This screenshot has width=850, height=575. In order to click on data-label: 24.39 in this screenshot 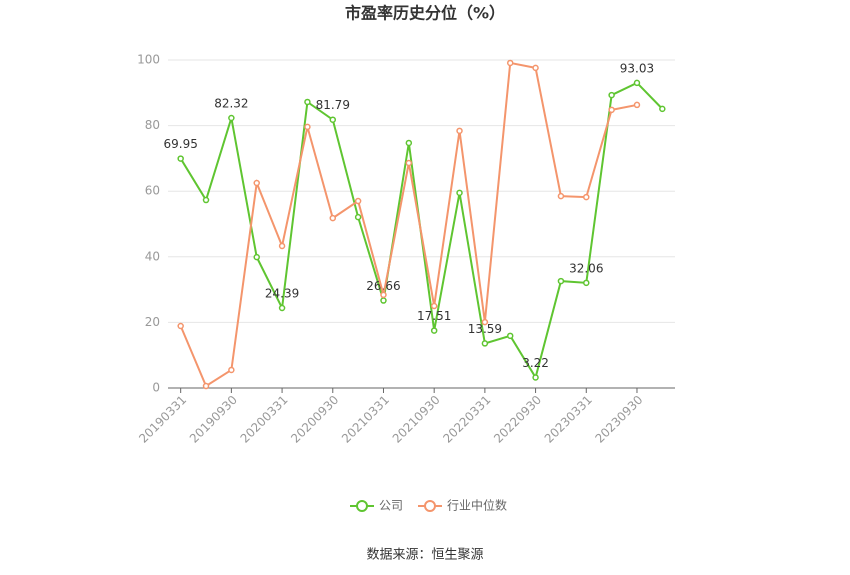, I will do `click(282, 294)`.